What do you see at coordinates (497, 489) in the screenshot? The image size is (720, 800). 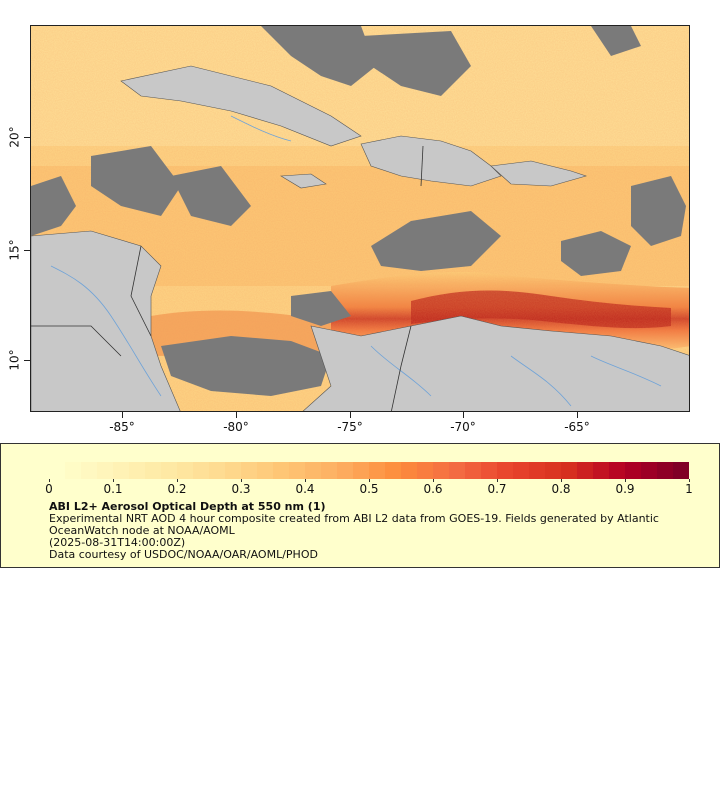 I see `colorbar-tick-label: 0.7` at bounding box center [497, 489].